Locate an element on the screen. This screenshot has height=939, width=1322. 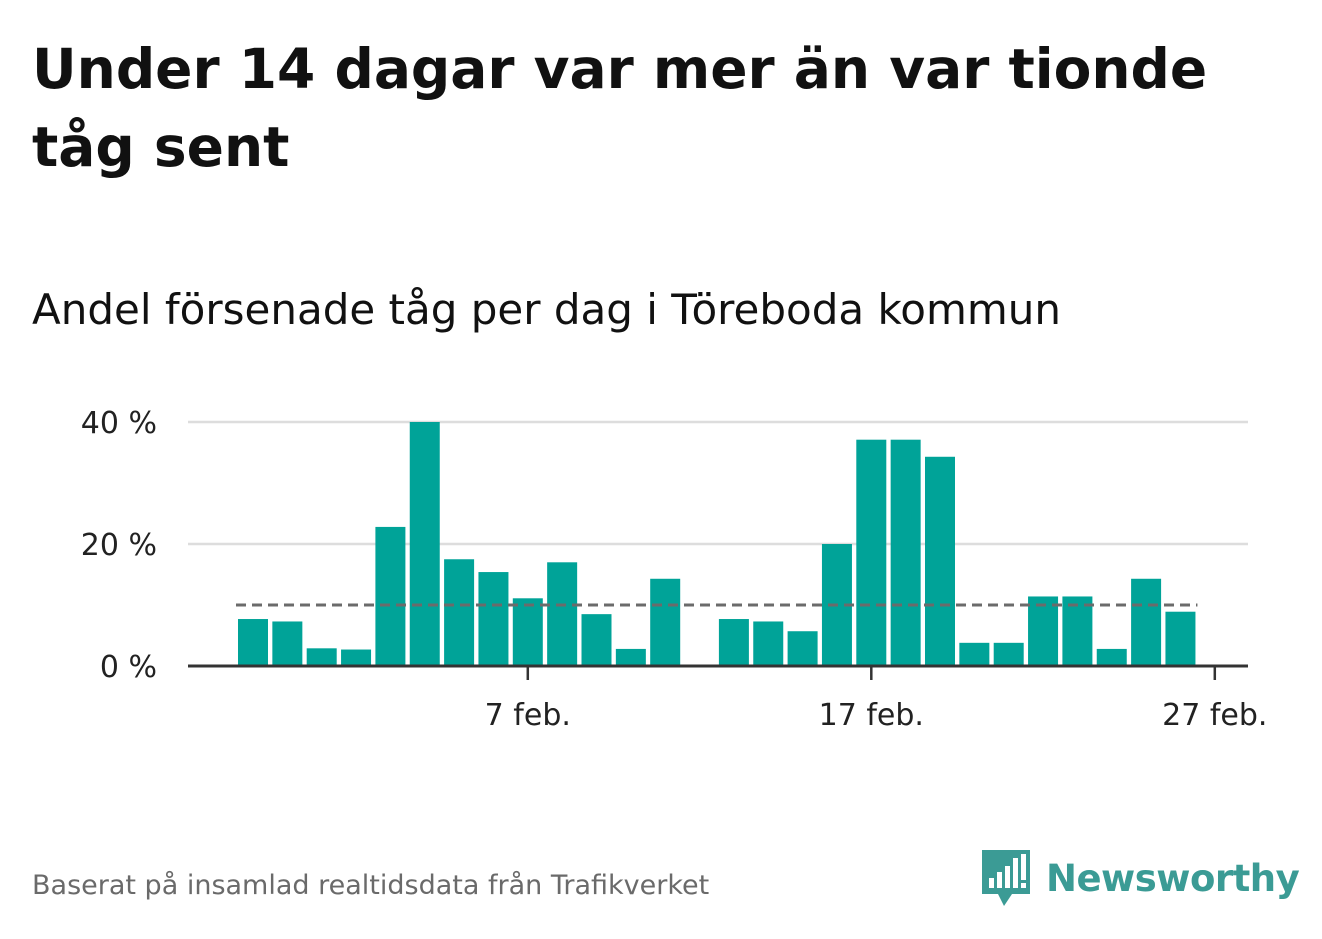
grid-lines is located at coordinates (718, 483).